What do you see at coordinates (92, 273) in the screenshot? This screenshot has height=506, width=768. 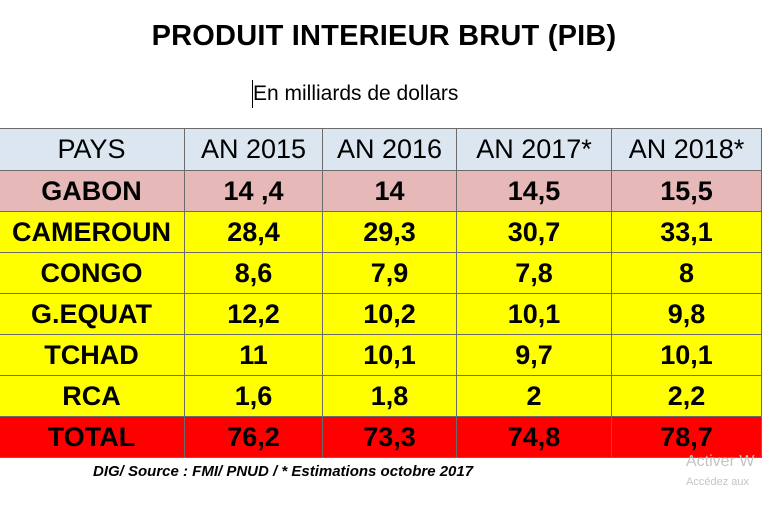 I see `country-cell: CONGO` at bounding box center [92, 273].